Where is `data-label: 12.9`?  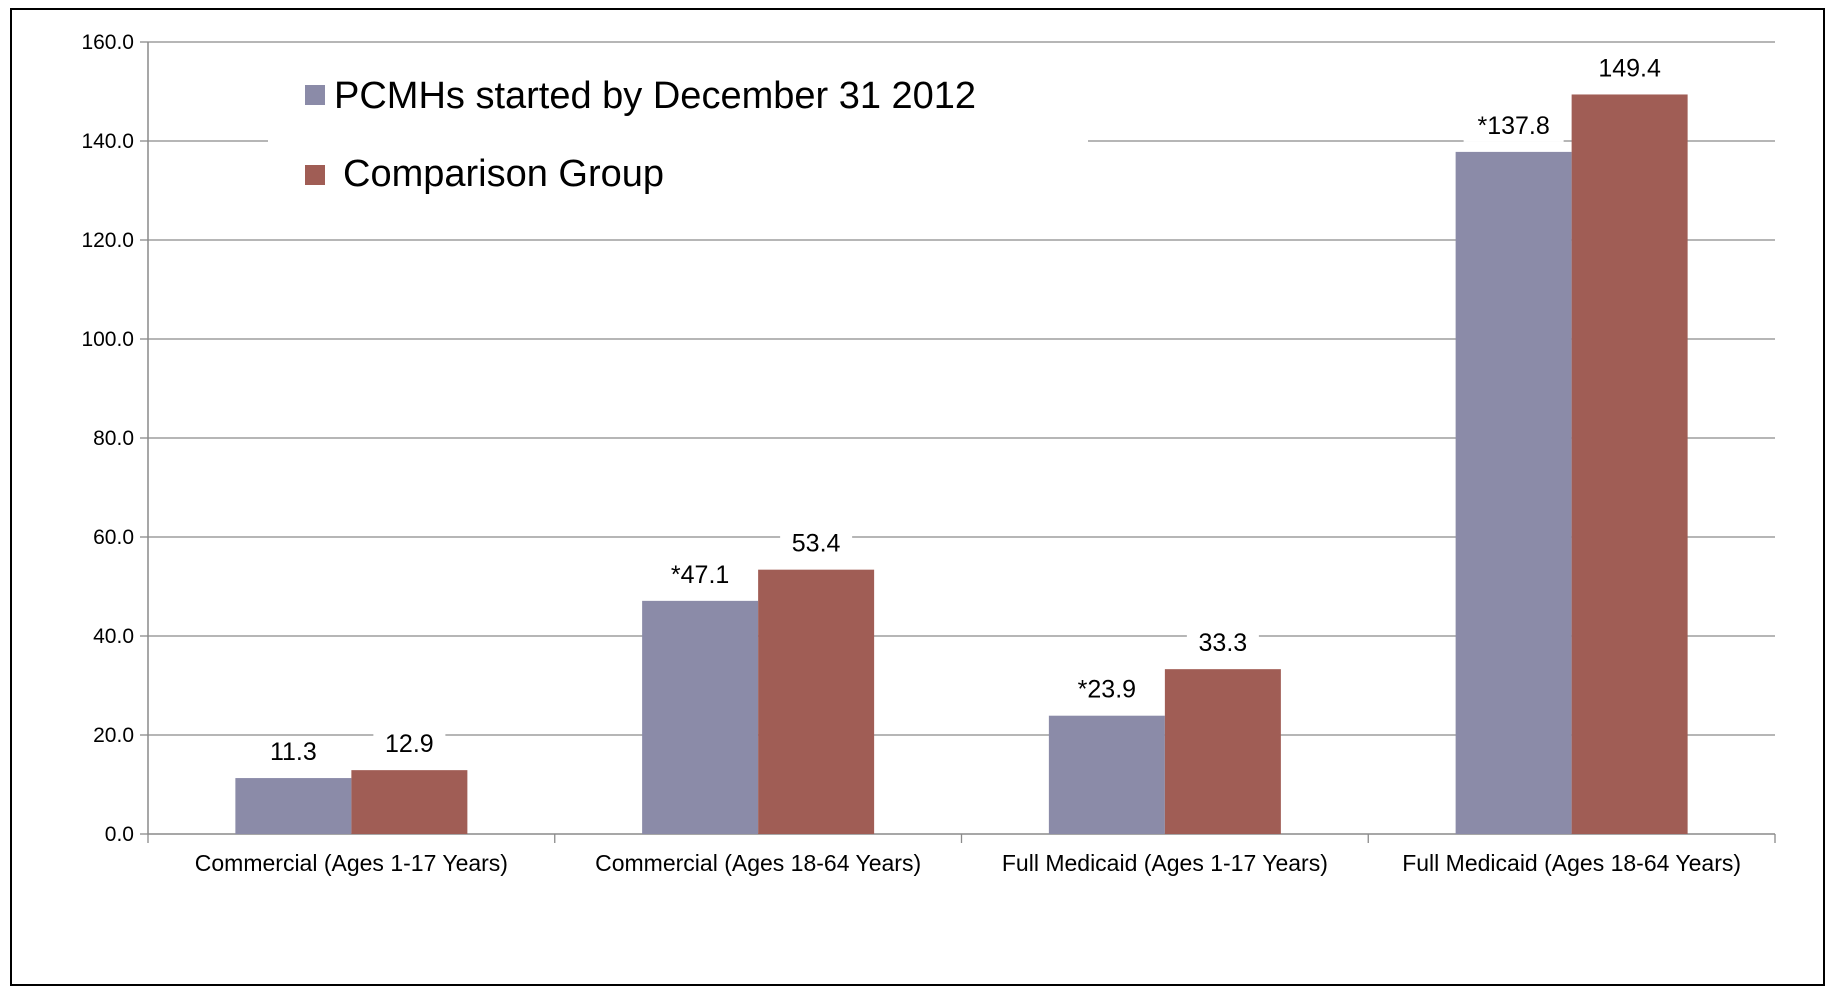 data-label: 12.9 is located at coordinates (409, 744).